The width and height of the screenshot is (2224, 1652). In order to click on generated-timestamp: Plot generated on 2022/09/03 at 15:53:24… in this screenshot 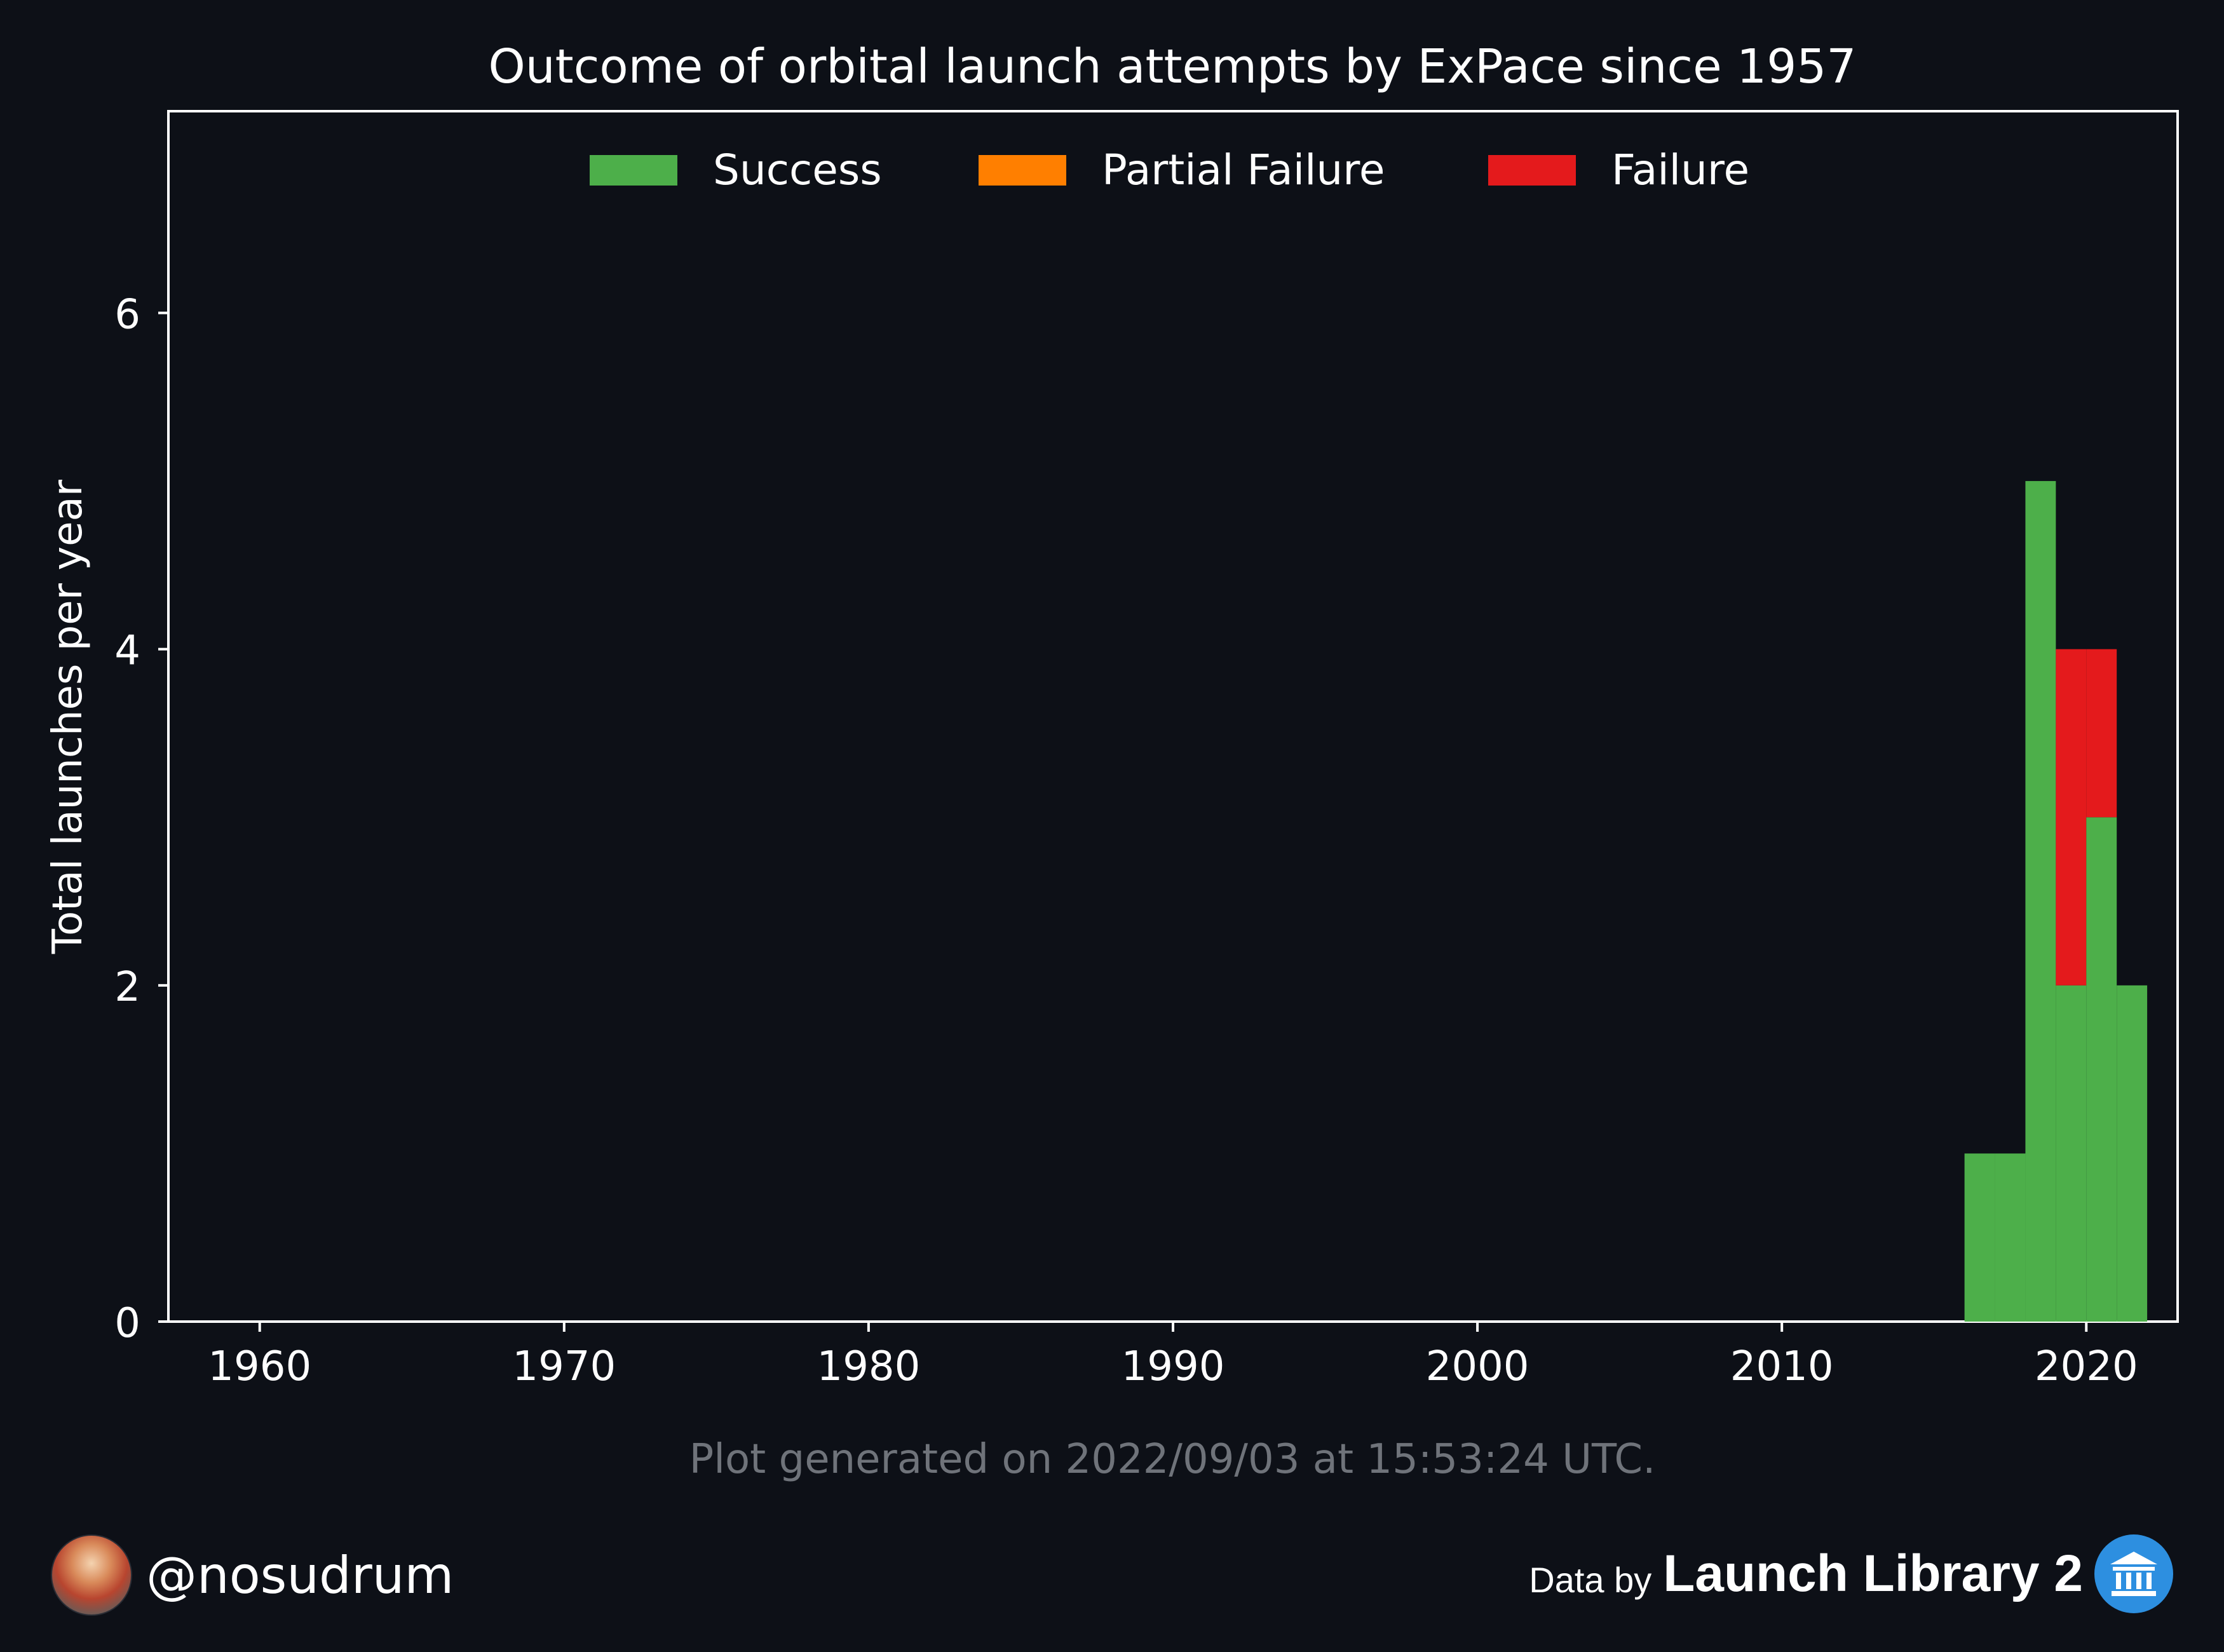, I will do `click(1172, 1459)`.